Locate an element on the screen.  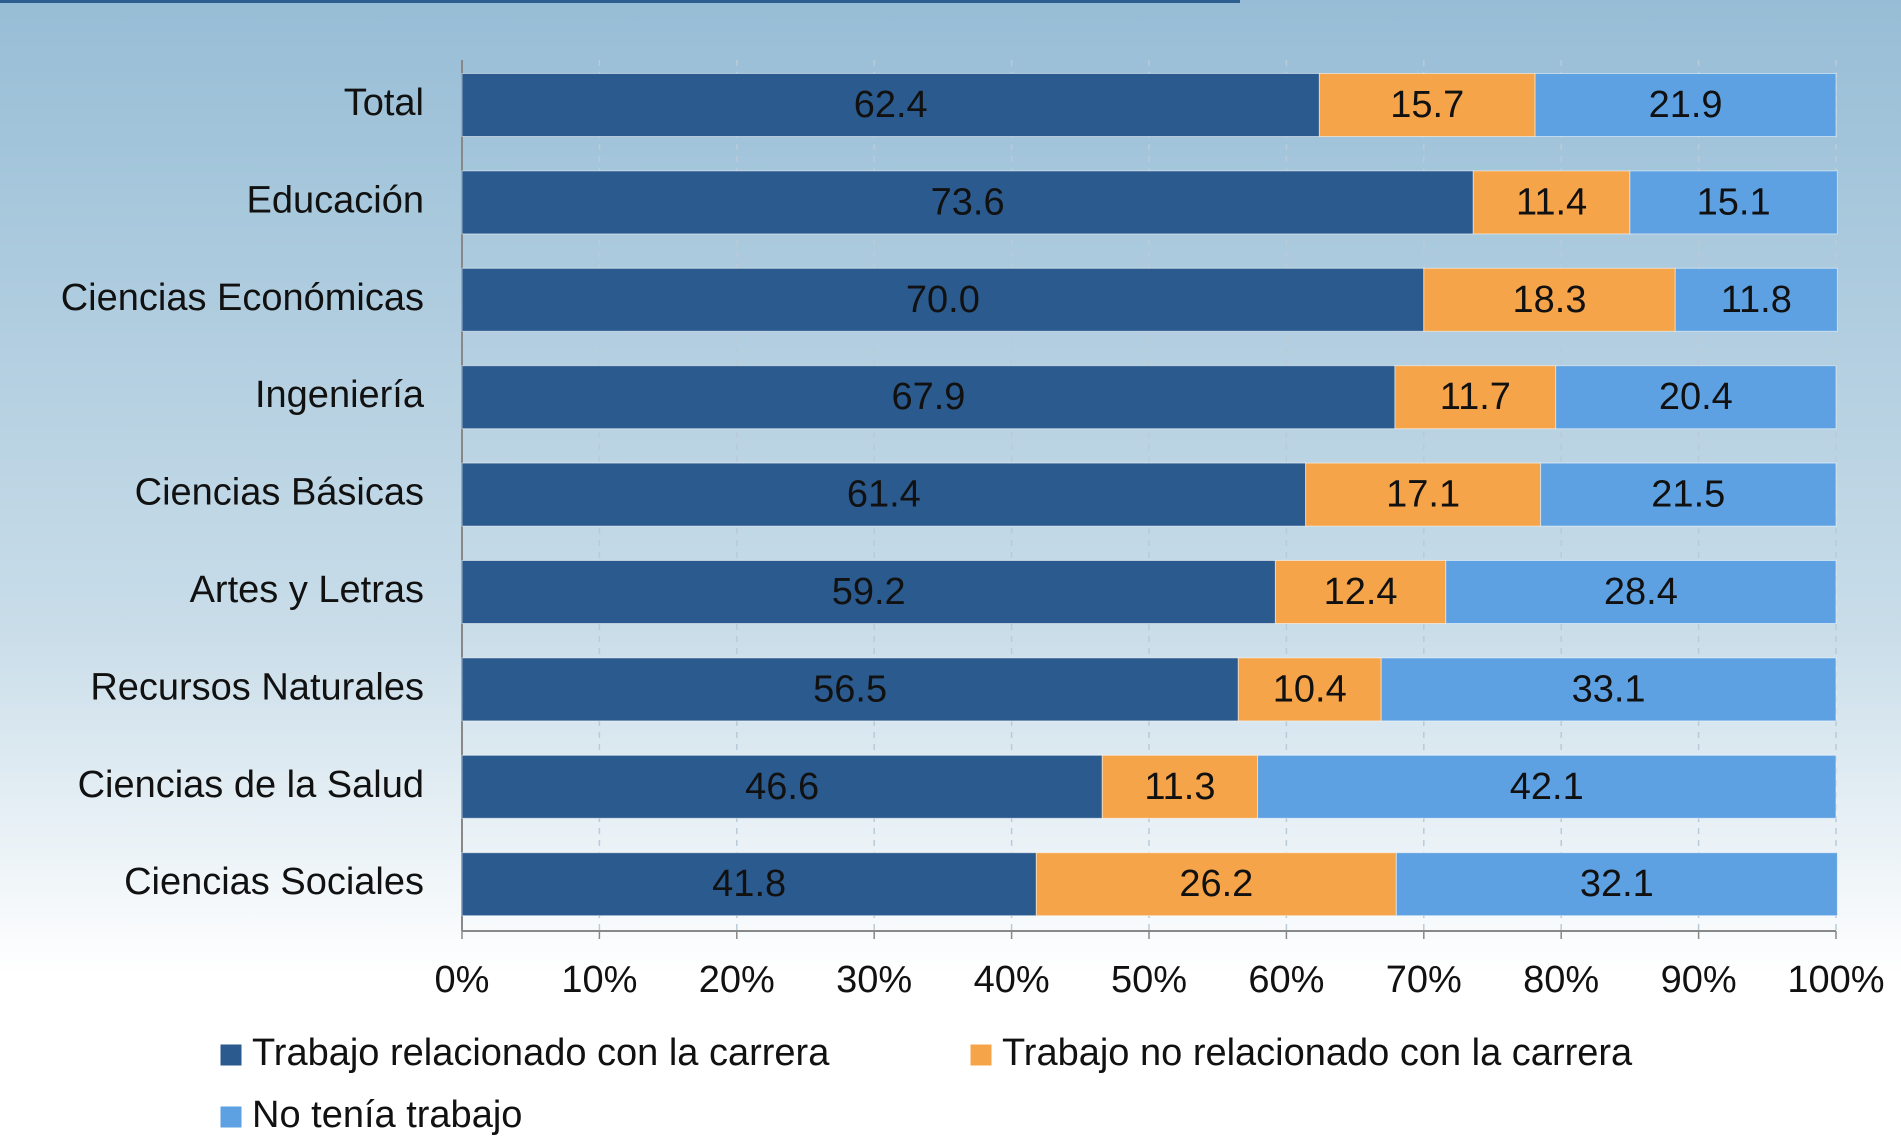
value-label: 26.2 is located at coordinates (1216, 884).